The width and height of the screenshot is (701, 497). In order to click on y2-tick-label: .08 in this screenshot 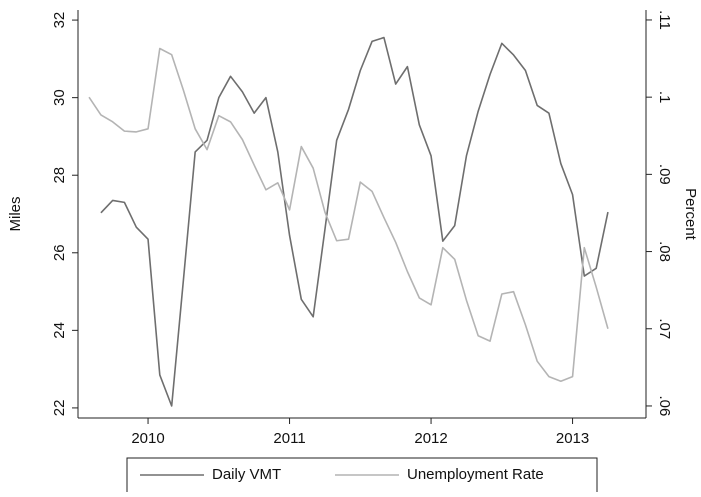, I will do `click(664, 251)`.